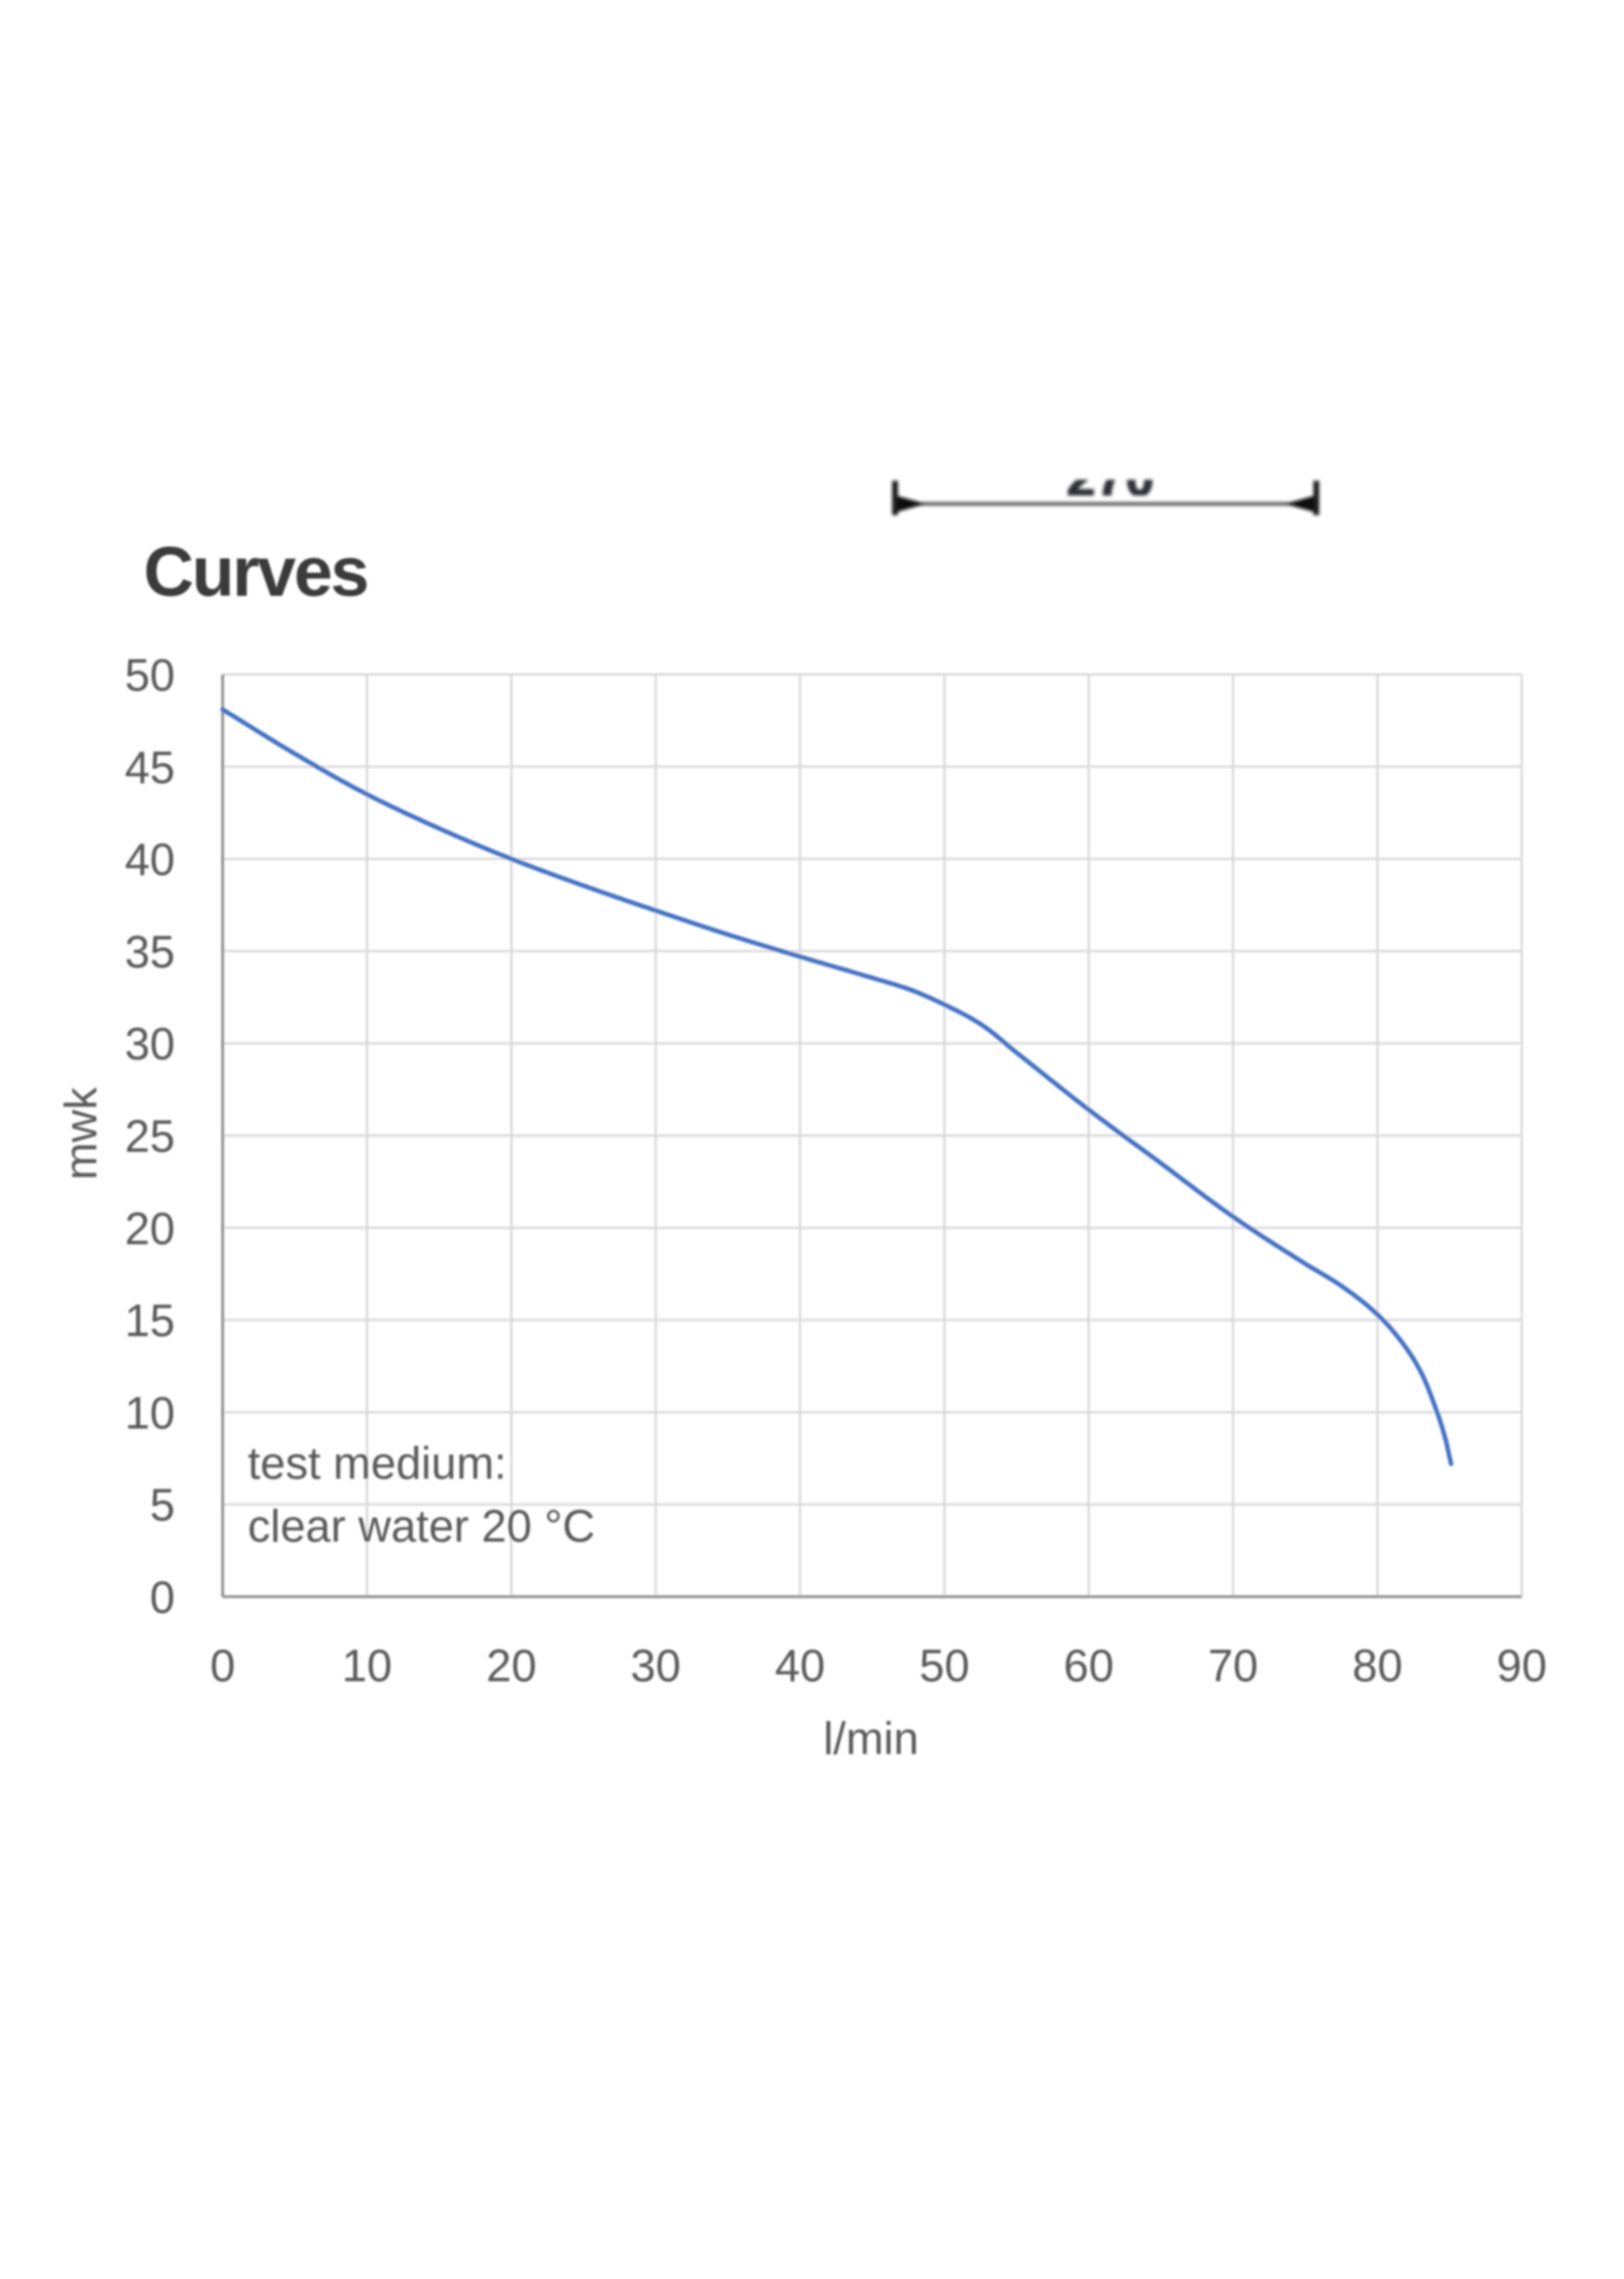 The height and width of the screenshot is (2279, 1624). What do you see at coordinates (256, 573) in the screenshot?
I see `svg-text: Curves` at bounding box center [256, 573].